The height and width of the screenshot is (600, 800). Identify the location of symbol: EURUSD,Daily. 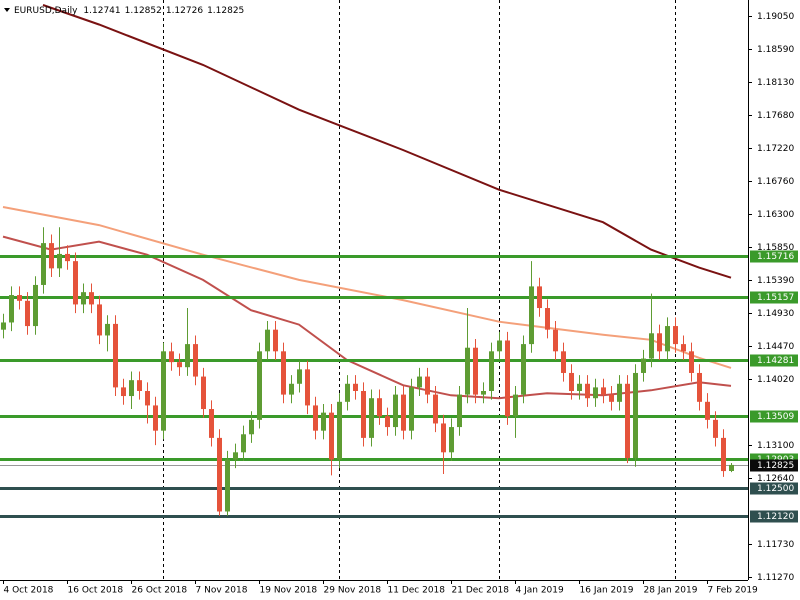
(46, 11).